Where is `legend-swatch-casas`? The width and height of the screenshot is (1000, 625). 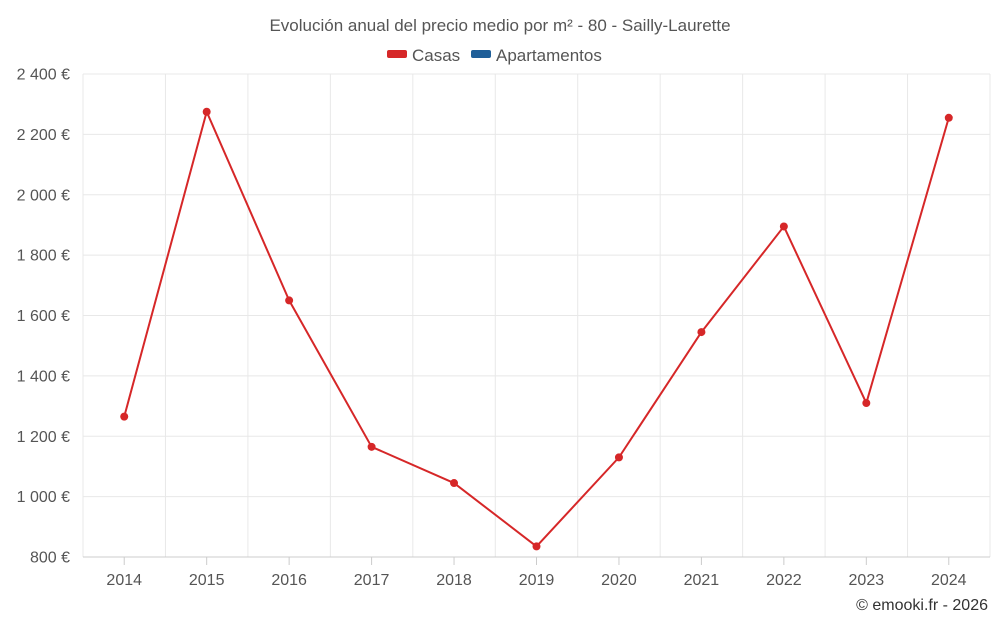
legend-swatch-casas is located at coordinates (397, 54).